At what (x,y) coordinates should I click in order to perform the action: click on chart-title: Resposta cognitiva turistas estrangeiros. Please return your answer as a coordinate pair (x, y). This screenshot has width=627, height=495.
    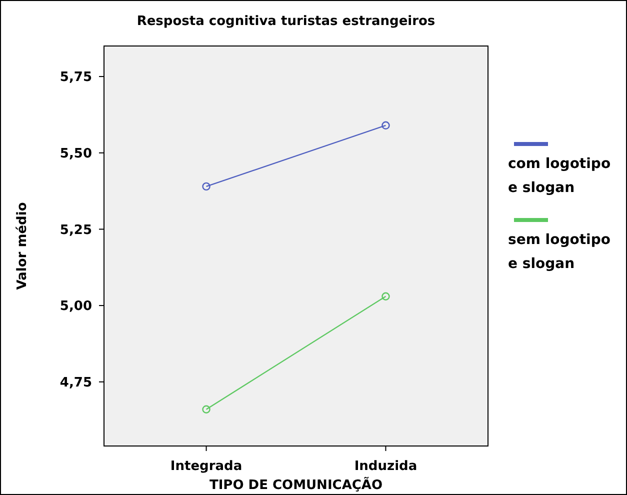
    Looking at the image, I should click on (286, 21).